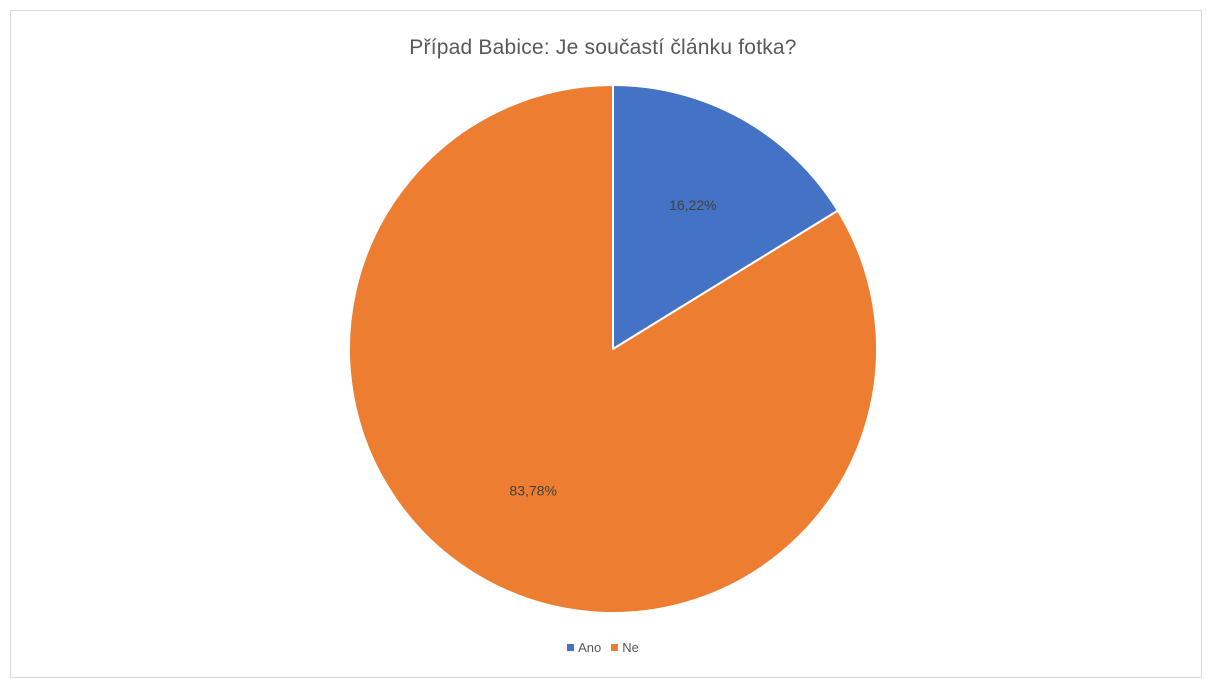 This screenshot has height=678, width=1206. I want to click on legend-item-ano: Ano, so click(584, 647).